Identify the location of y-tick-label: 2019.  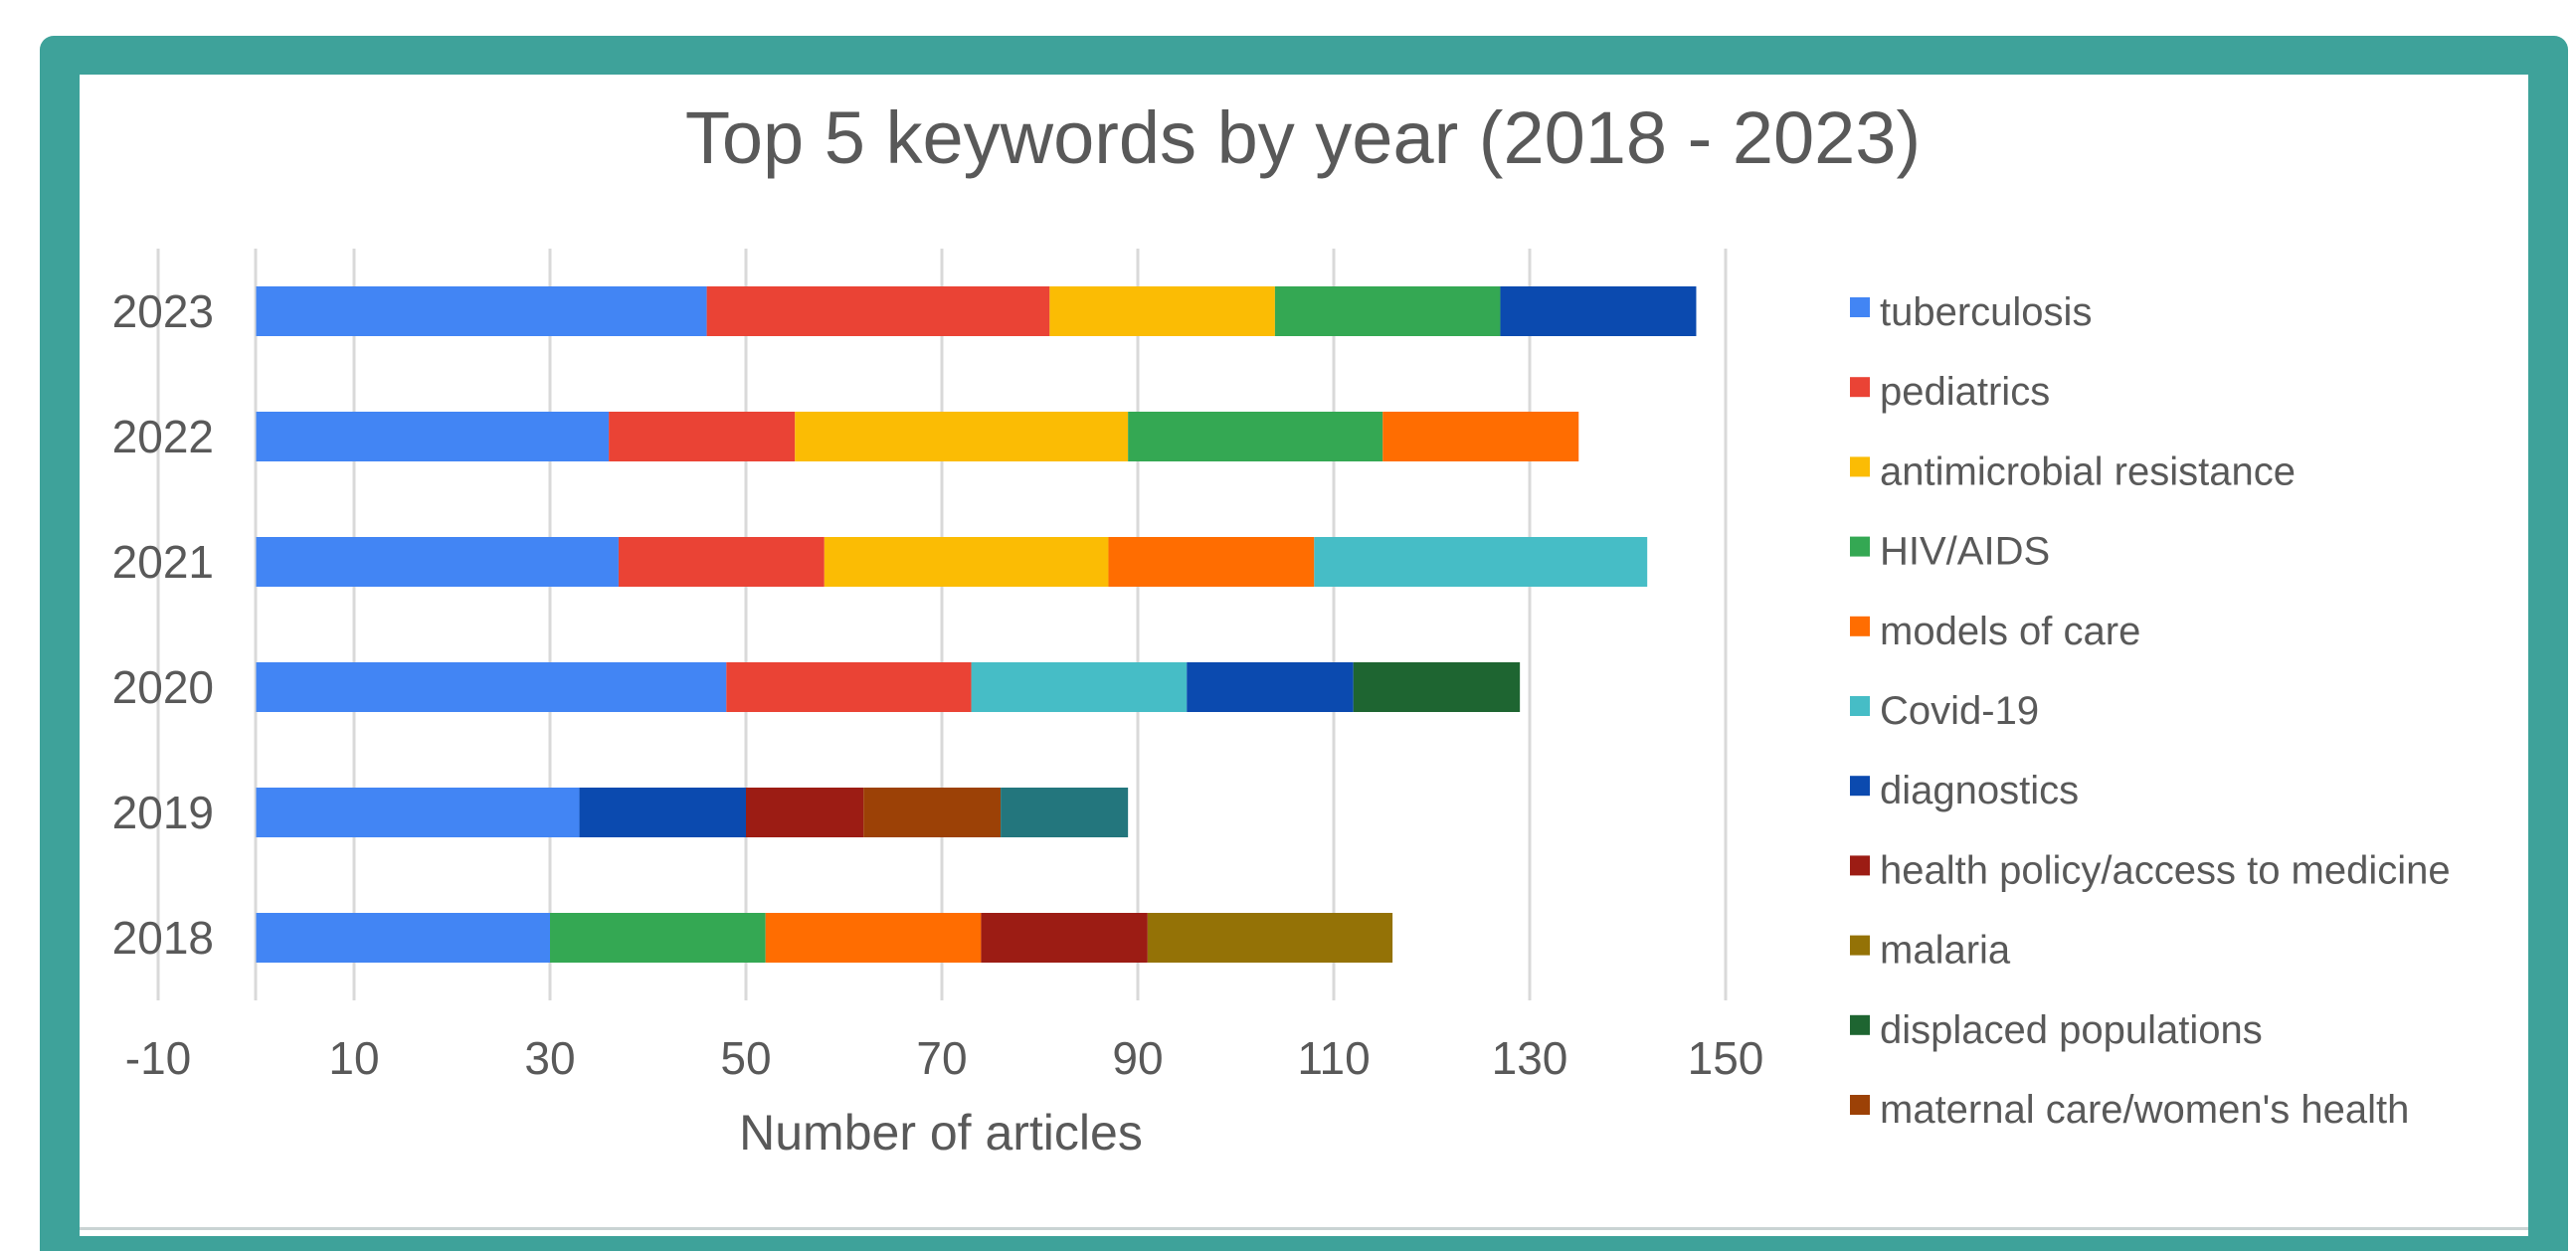
(163, 813).